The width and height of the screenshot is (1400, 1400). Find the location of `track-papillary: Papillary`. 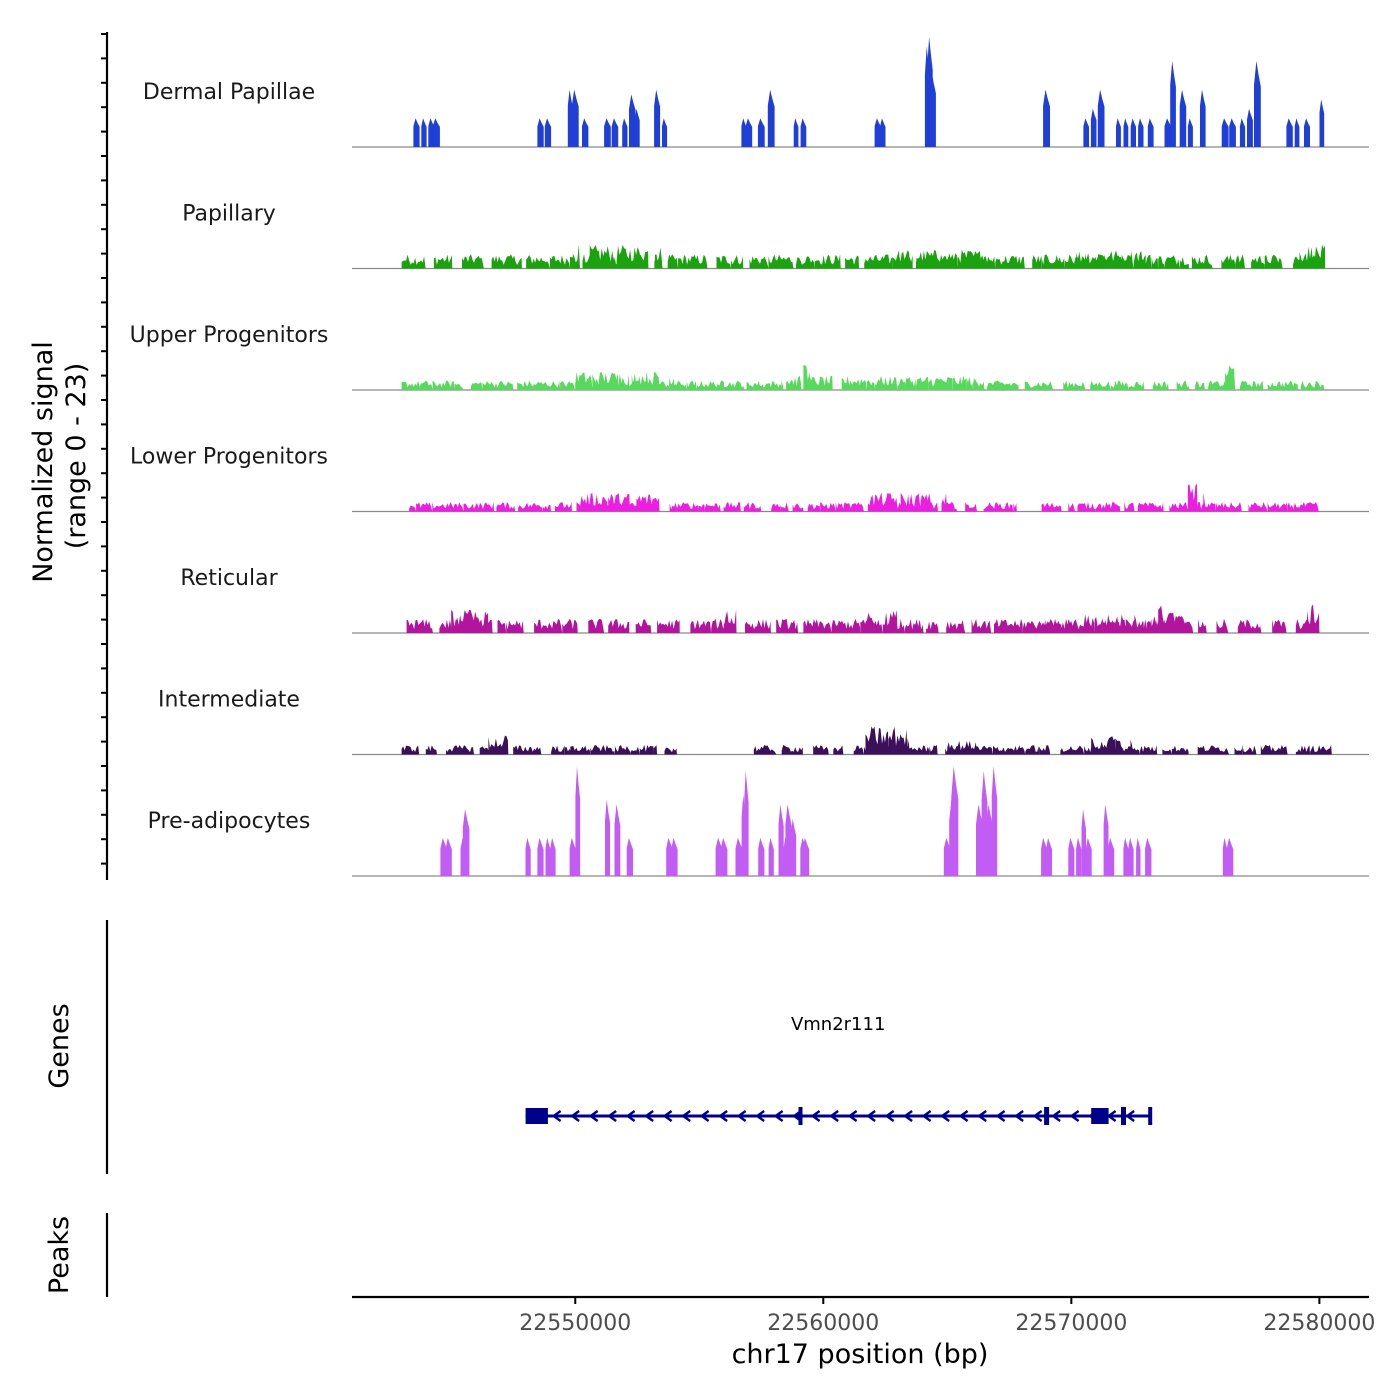

track-papillary: Papillary is located at coordinates (775, 236).